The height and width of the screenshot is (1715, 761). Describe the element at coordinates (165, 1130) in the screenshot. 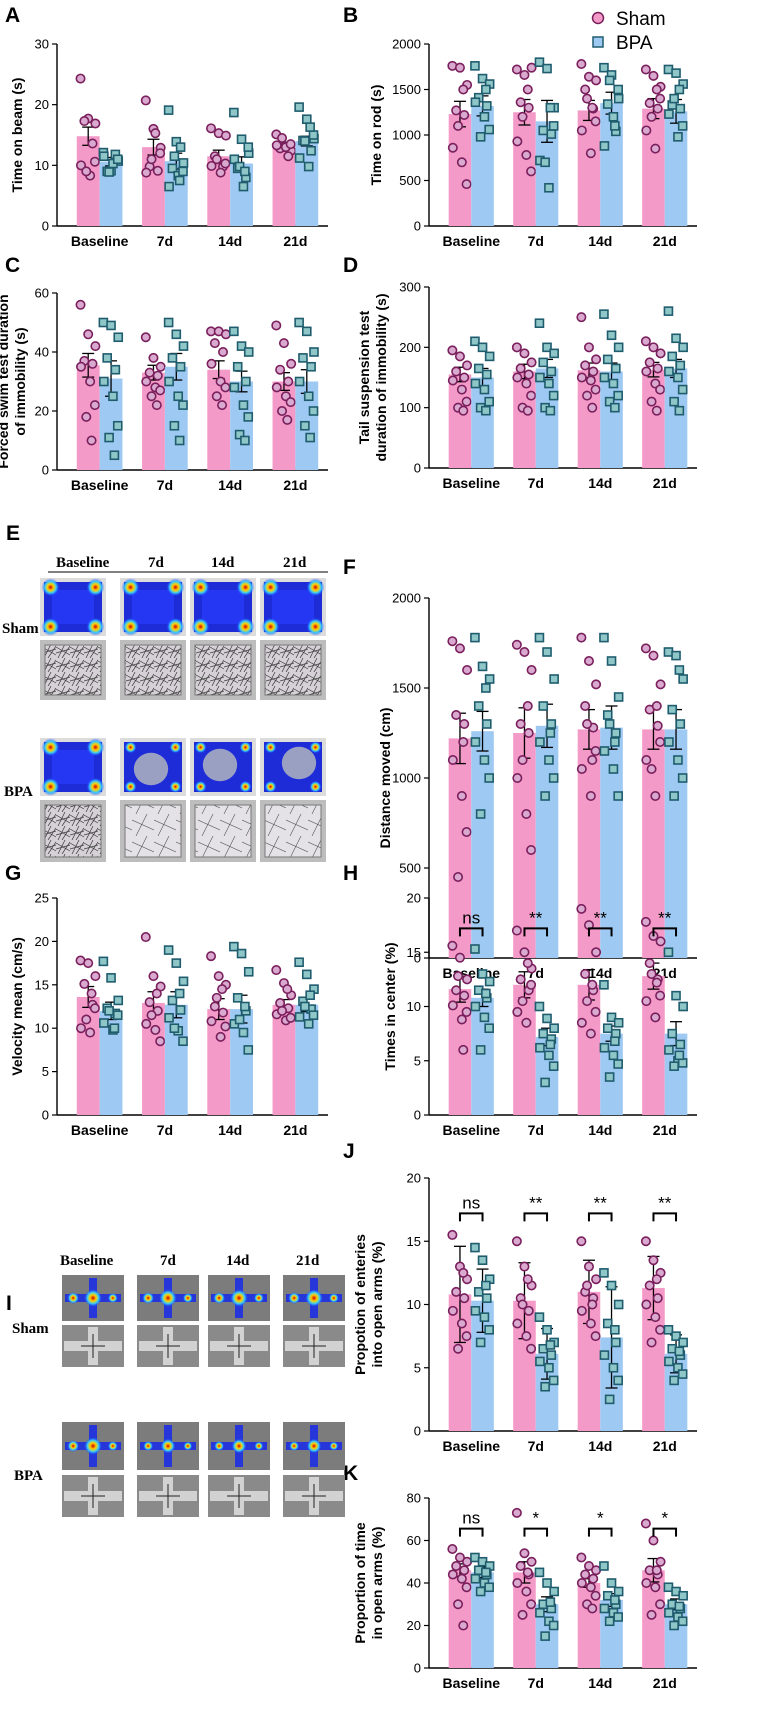

I see `x-category-label: 7d` at that location.